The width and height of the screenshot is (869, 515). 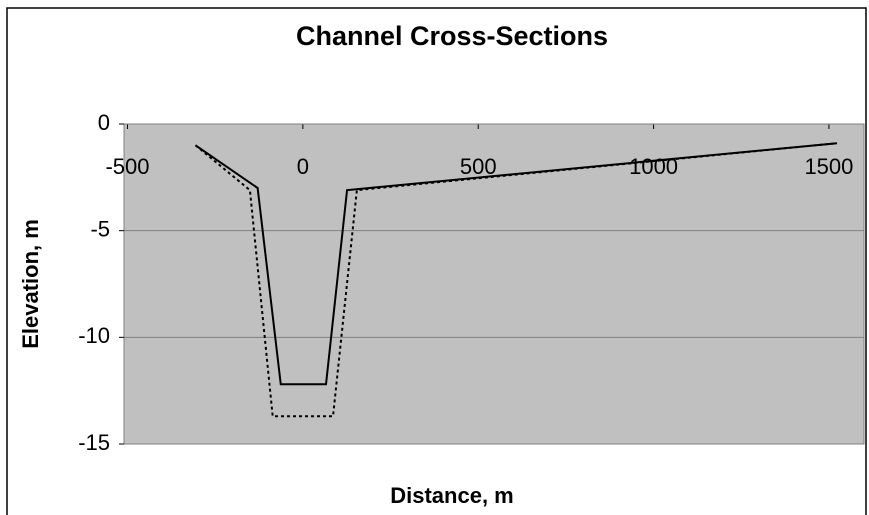 I want to click on y-tick-label: -15, so click(x=94, y=442).